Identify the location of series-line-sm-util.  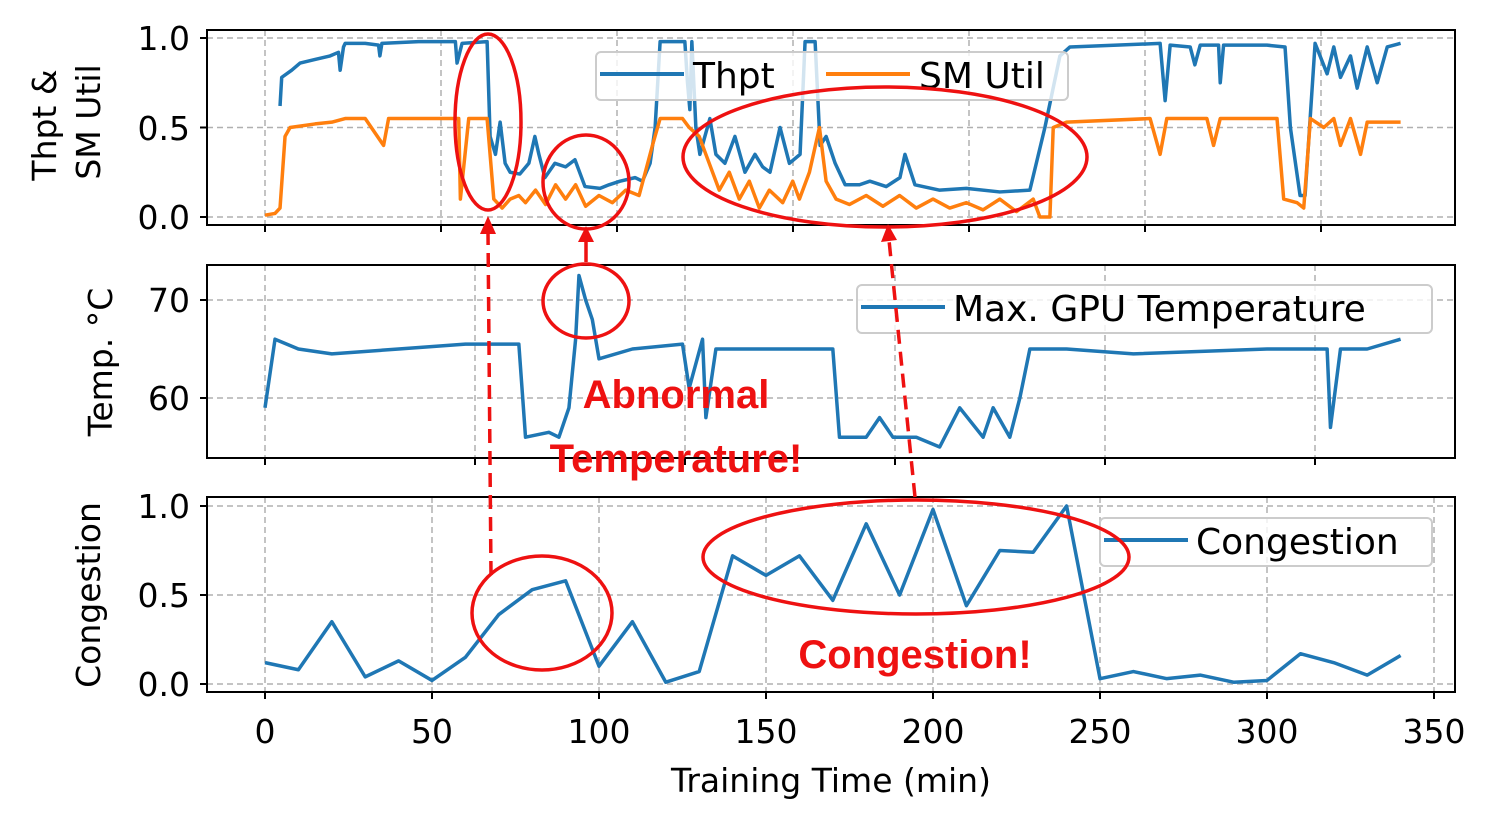
(832, 167).